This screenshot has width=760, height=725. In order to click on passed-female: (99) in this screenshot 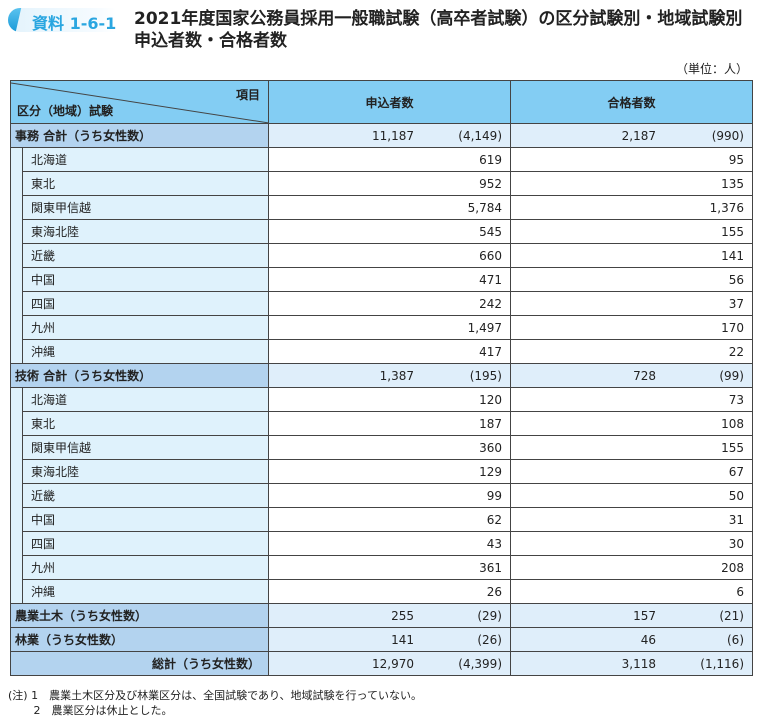, I will do `click(731, 375)`.